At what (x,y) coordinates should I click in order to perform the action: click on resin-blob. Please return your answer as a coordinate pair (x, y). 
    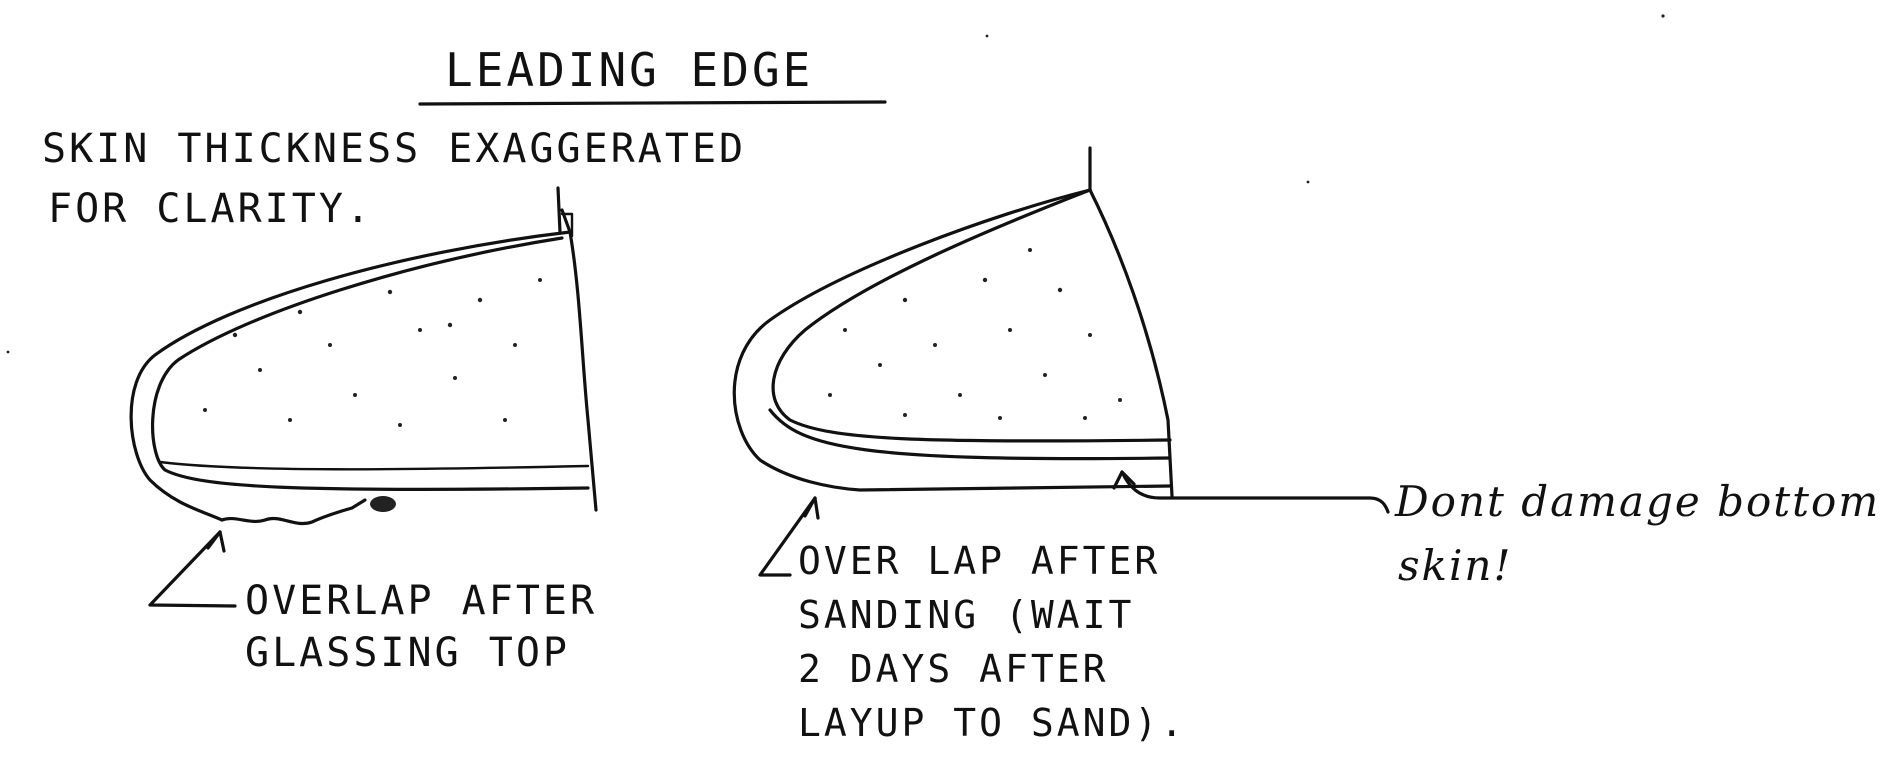
    Looking at the image, I should click on (383, 504).